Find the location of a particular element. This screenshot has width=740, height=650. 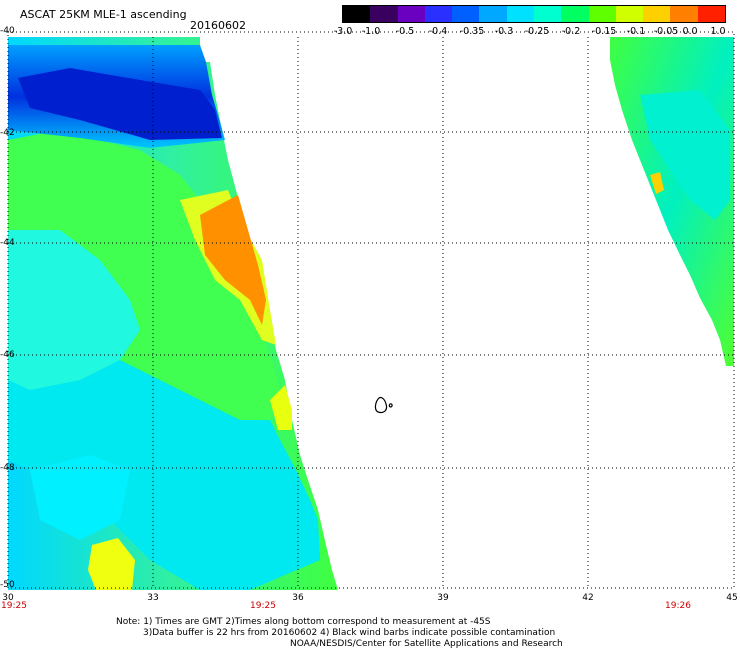

swath-east is located at coordinates (672, 201).